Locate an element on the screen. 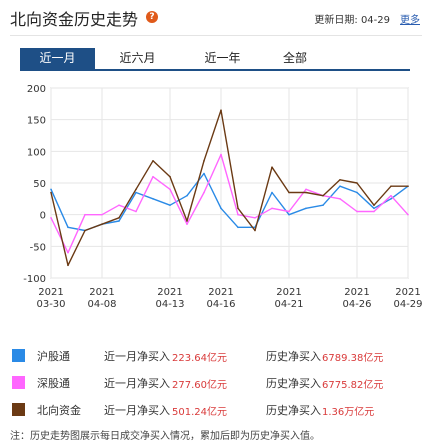 This screenshot has width=430, height=448. header-divider is located at coordinates (216, 35).